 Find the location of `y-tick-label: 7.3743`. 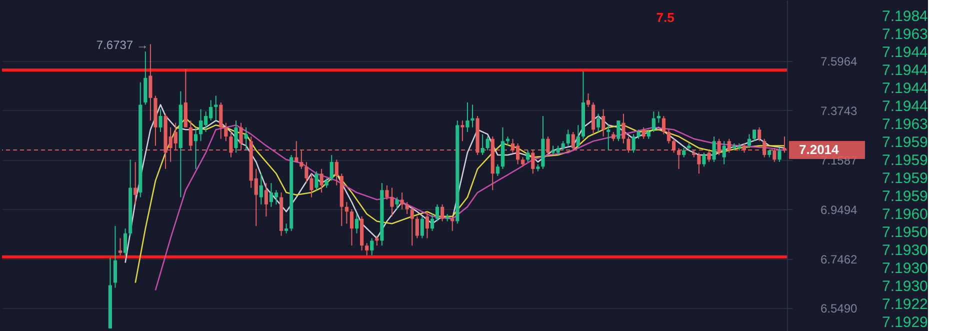

y-tick-label: 7.3743 is located at coordinates (839, 111).